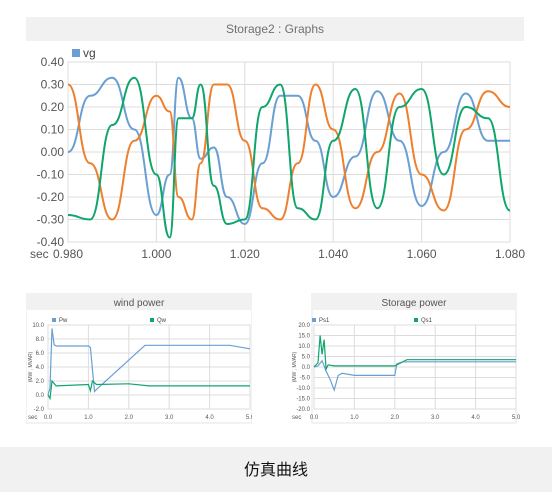 This screenshot has width=552, height=492. What do you see at coordinates (303, 389) in the screenshot?
I see `y-tick-label: -10.0` at bounding box center [303, 389].